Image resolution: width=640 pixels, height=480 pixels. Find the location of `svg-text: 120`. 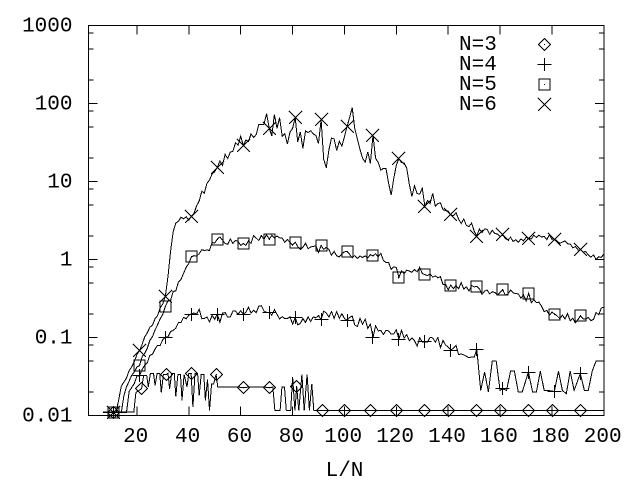

svg-text: 120 is located at coordinates (395, 437).